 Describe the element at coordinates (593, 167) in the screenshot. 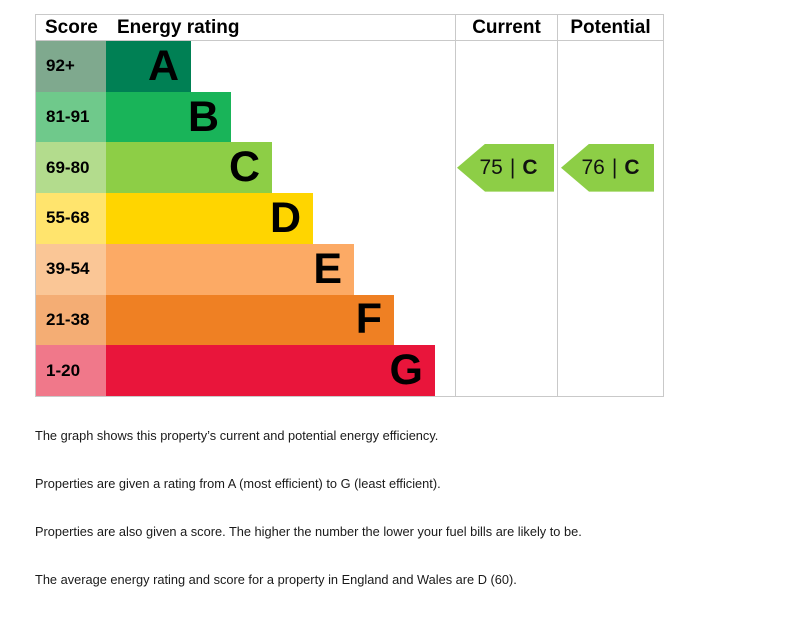

I see `potential-score-value: 76` at that location.